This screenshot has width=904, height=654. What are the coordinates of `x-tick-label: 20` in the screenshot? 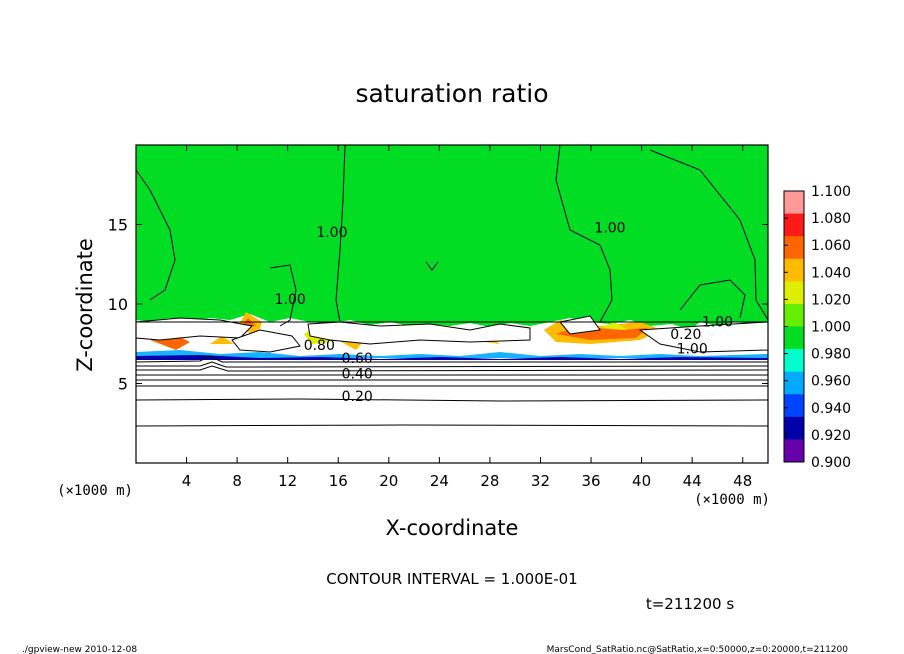 It's located at (388, 481).